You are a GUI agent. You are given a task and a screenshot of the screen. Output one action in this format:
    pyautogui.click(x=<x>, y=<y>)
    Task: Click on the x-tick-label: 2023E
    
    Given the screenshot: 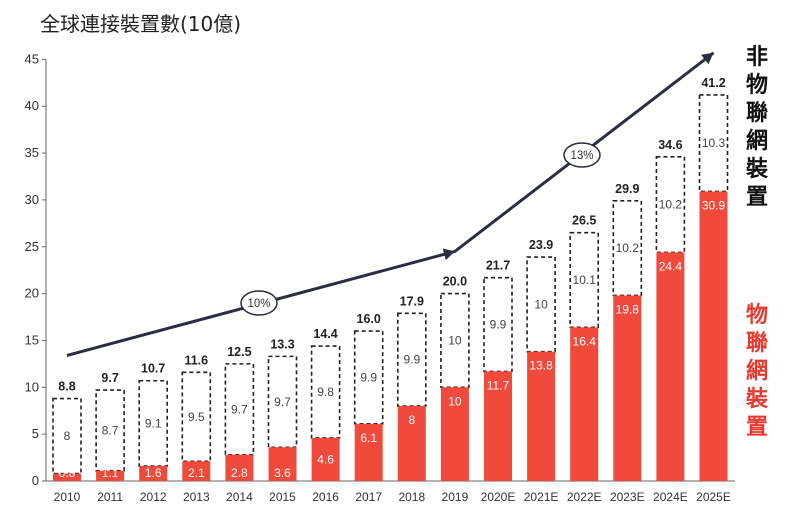 What is the action you would take?
    pyautogui.click(x=627, y=497)
    